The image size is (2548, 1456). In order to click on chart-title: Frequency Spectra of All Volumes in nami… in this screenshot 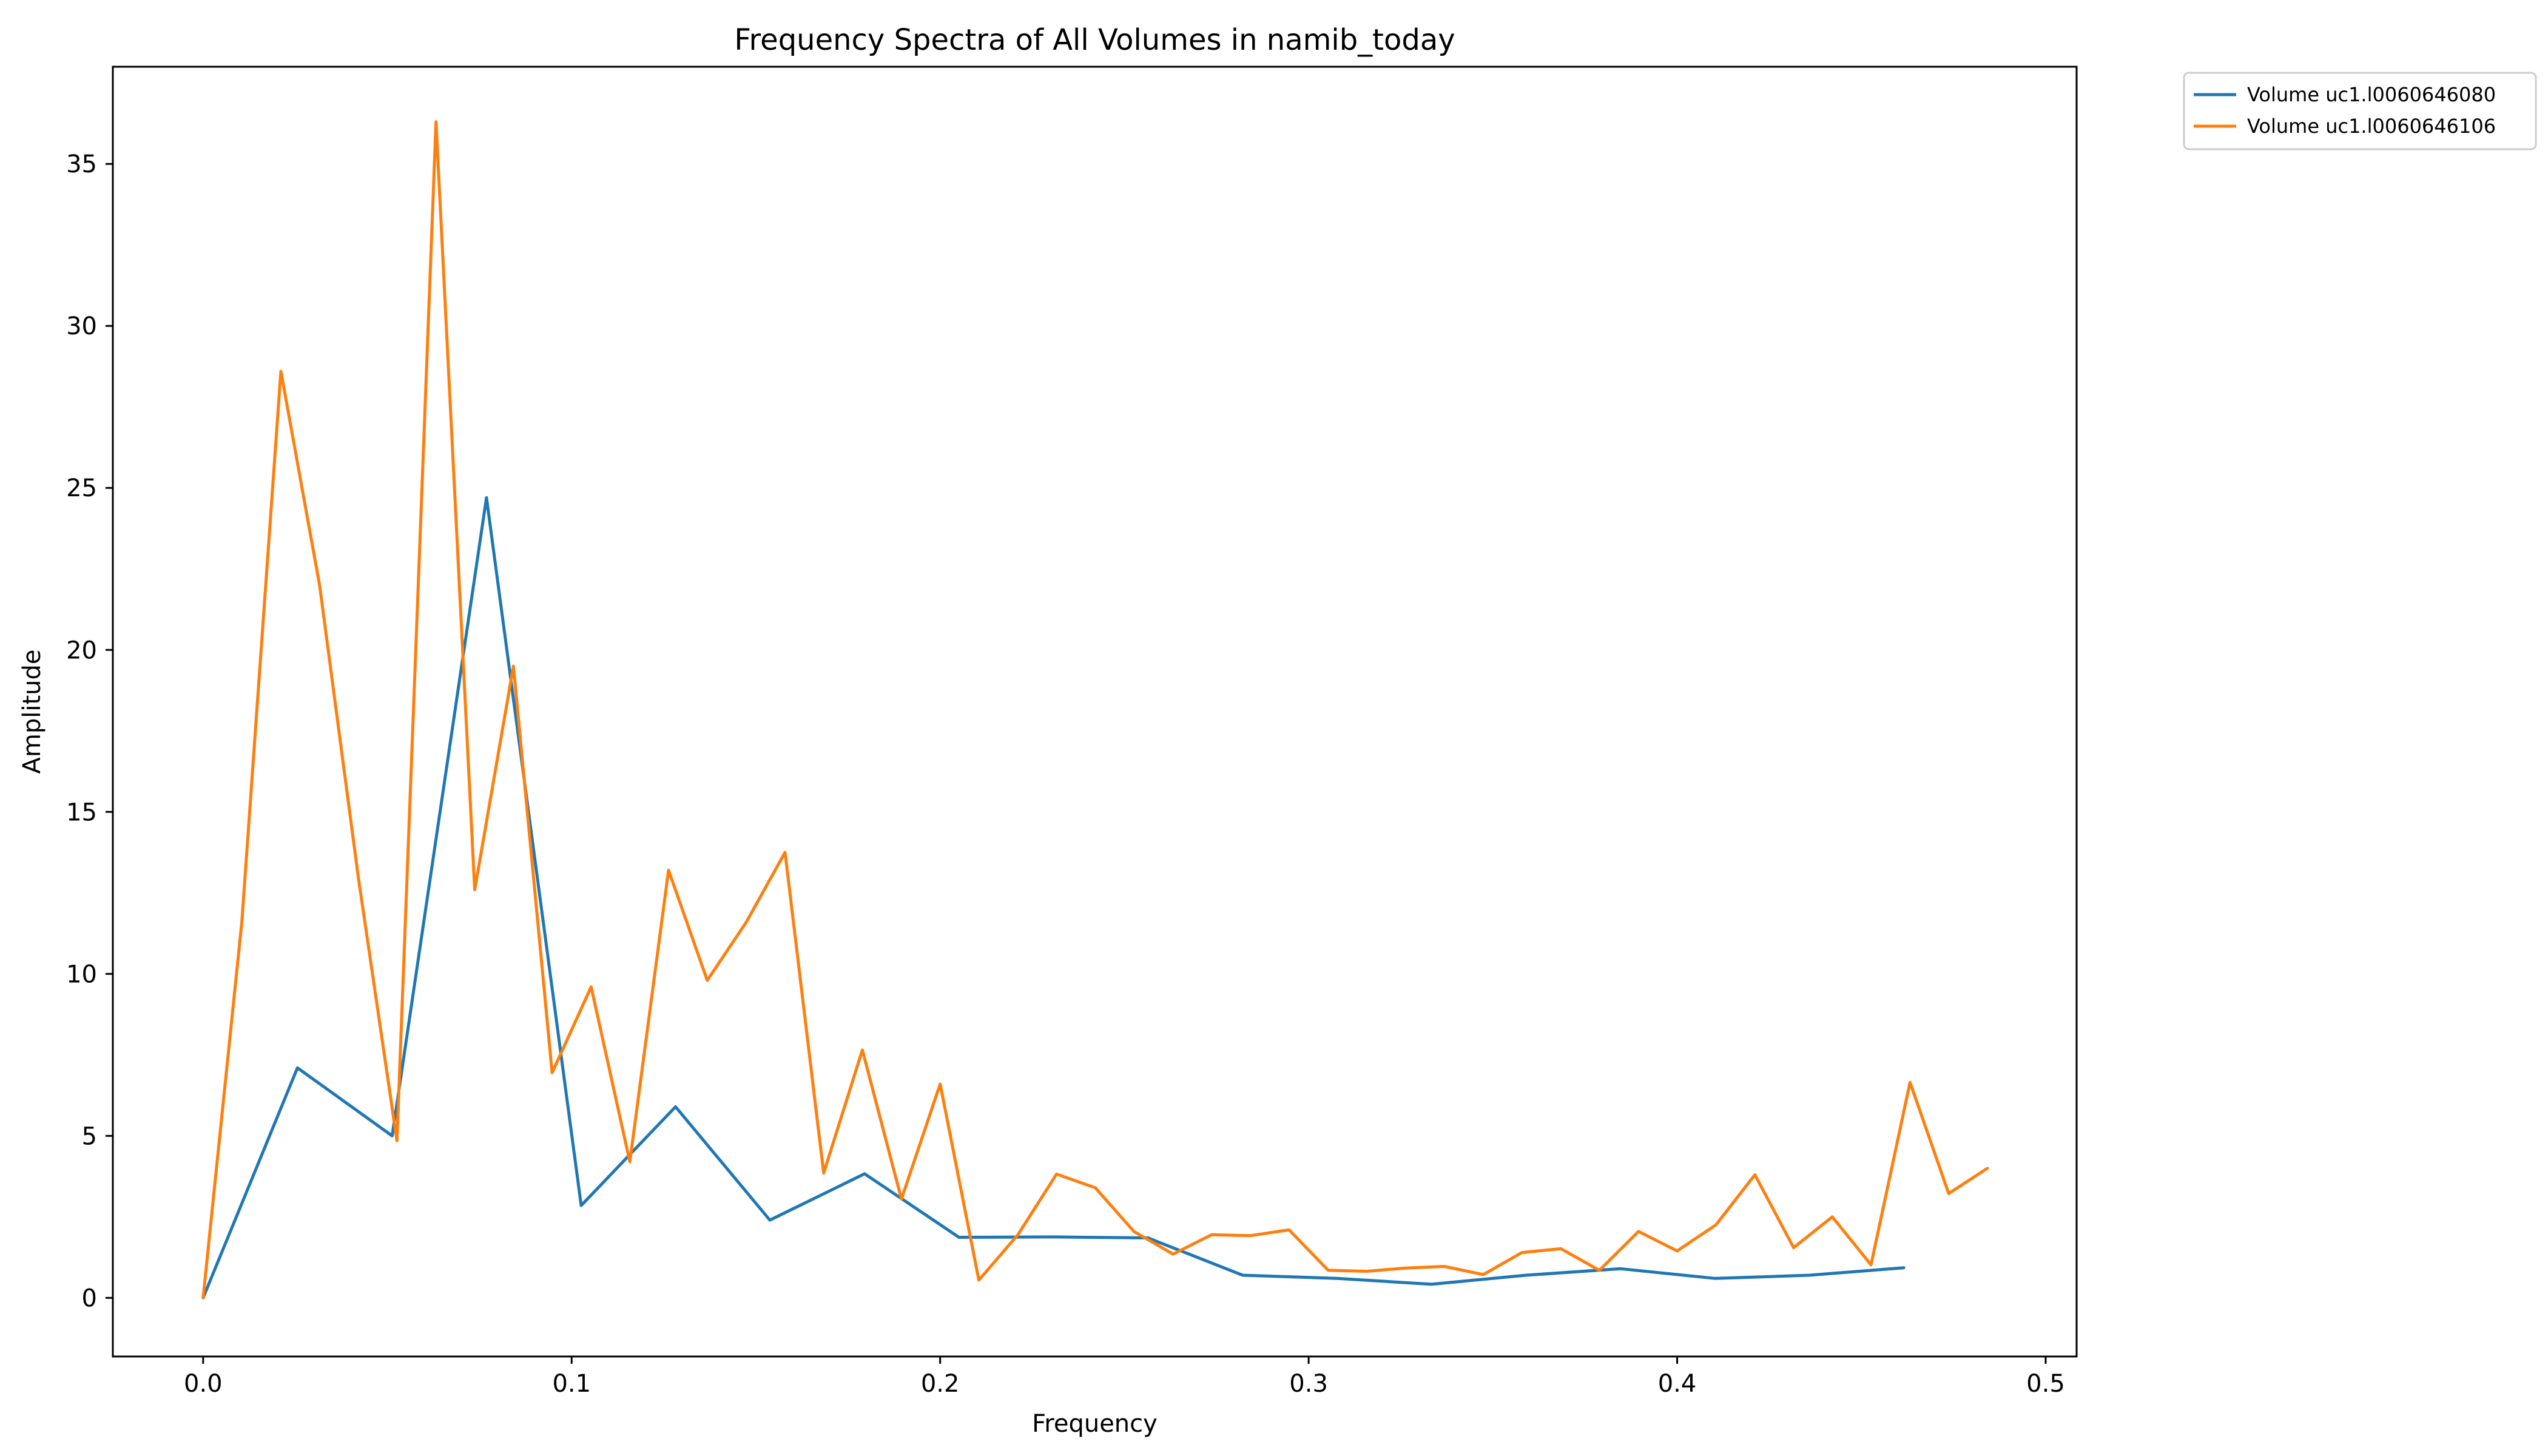, I will do `click(1094, 40)`.